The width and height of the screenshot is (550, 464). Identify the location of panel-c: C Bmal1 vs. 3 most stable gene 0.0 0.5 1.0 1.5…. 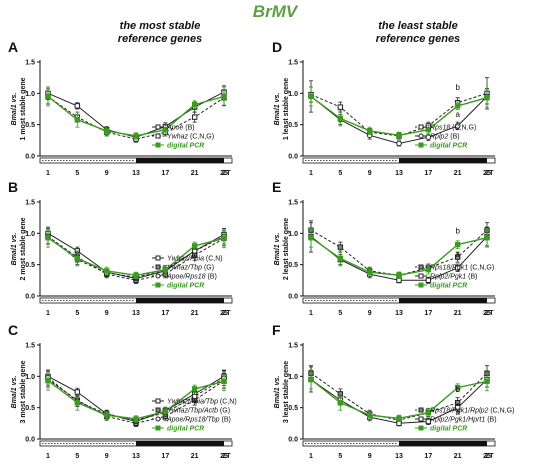
(122, 391).